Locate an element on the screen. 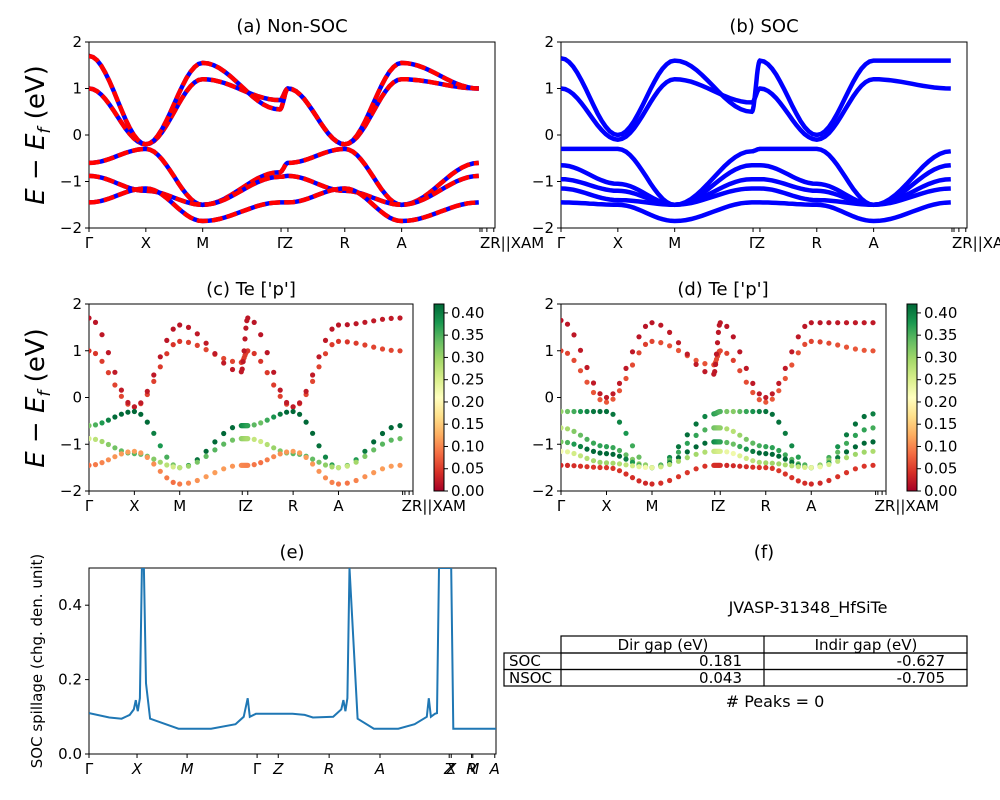 Image resolution: width=1000 pixels, height=800 pixels. kpoint-label: X is located at coordinates (618, 243).